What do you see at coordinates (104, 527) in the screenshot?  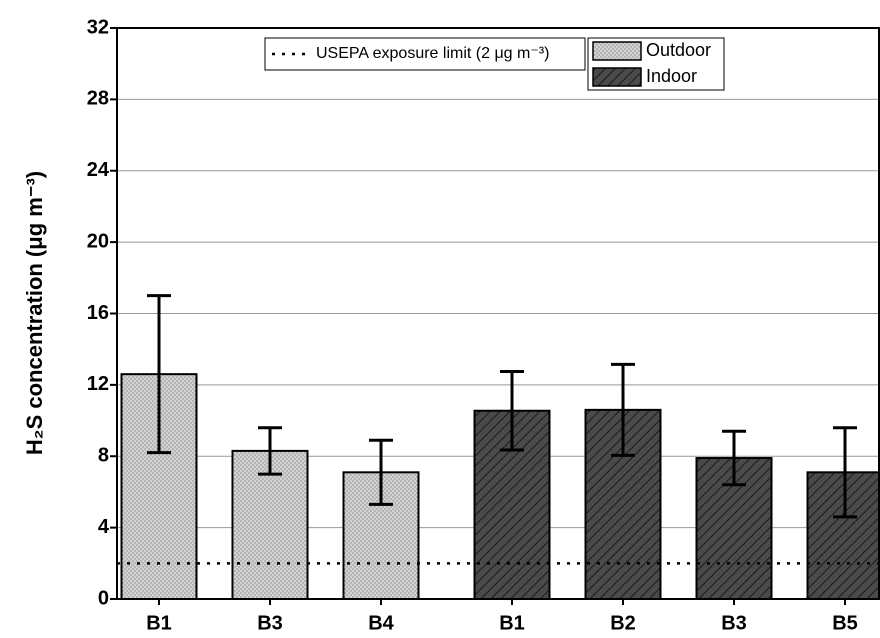 I see `y-tick-label: 4` at bounding box center [104, 527].